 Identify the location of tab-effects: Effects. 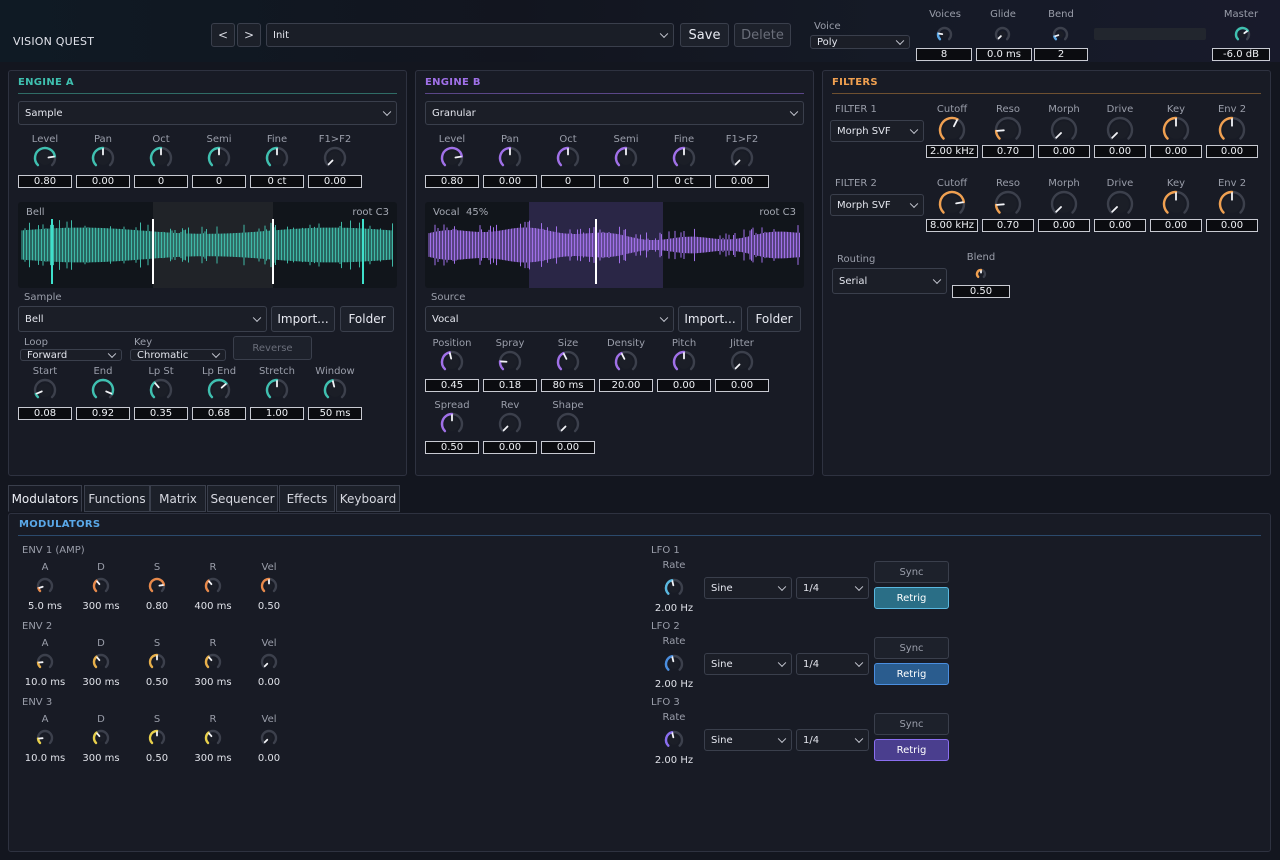
(307, 498).